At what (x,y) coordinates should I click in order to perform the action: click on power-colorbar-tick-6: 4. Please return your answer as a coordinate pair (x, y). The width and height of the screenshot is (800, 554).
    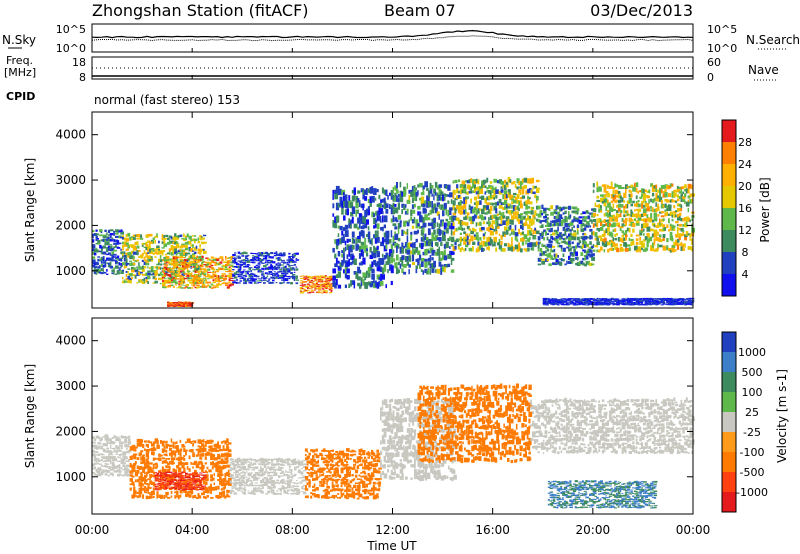
    Looking at the image, I should click on (745, 274).